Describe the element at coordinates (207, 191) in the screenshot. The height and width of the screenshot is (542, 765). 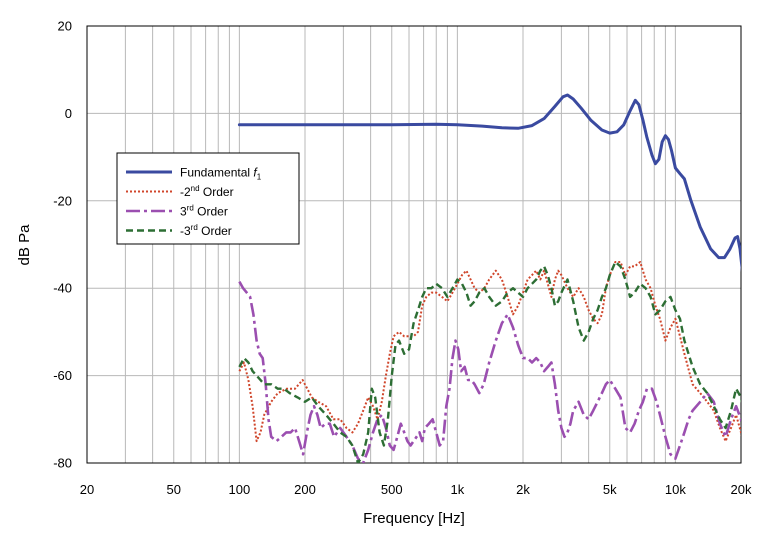
I see `legend-label: -2nd Order` at that location.